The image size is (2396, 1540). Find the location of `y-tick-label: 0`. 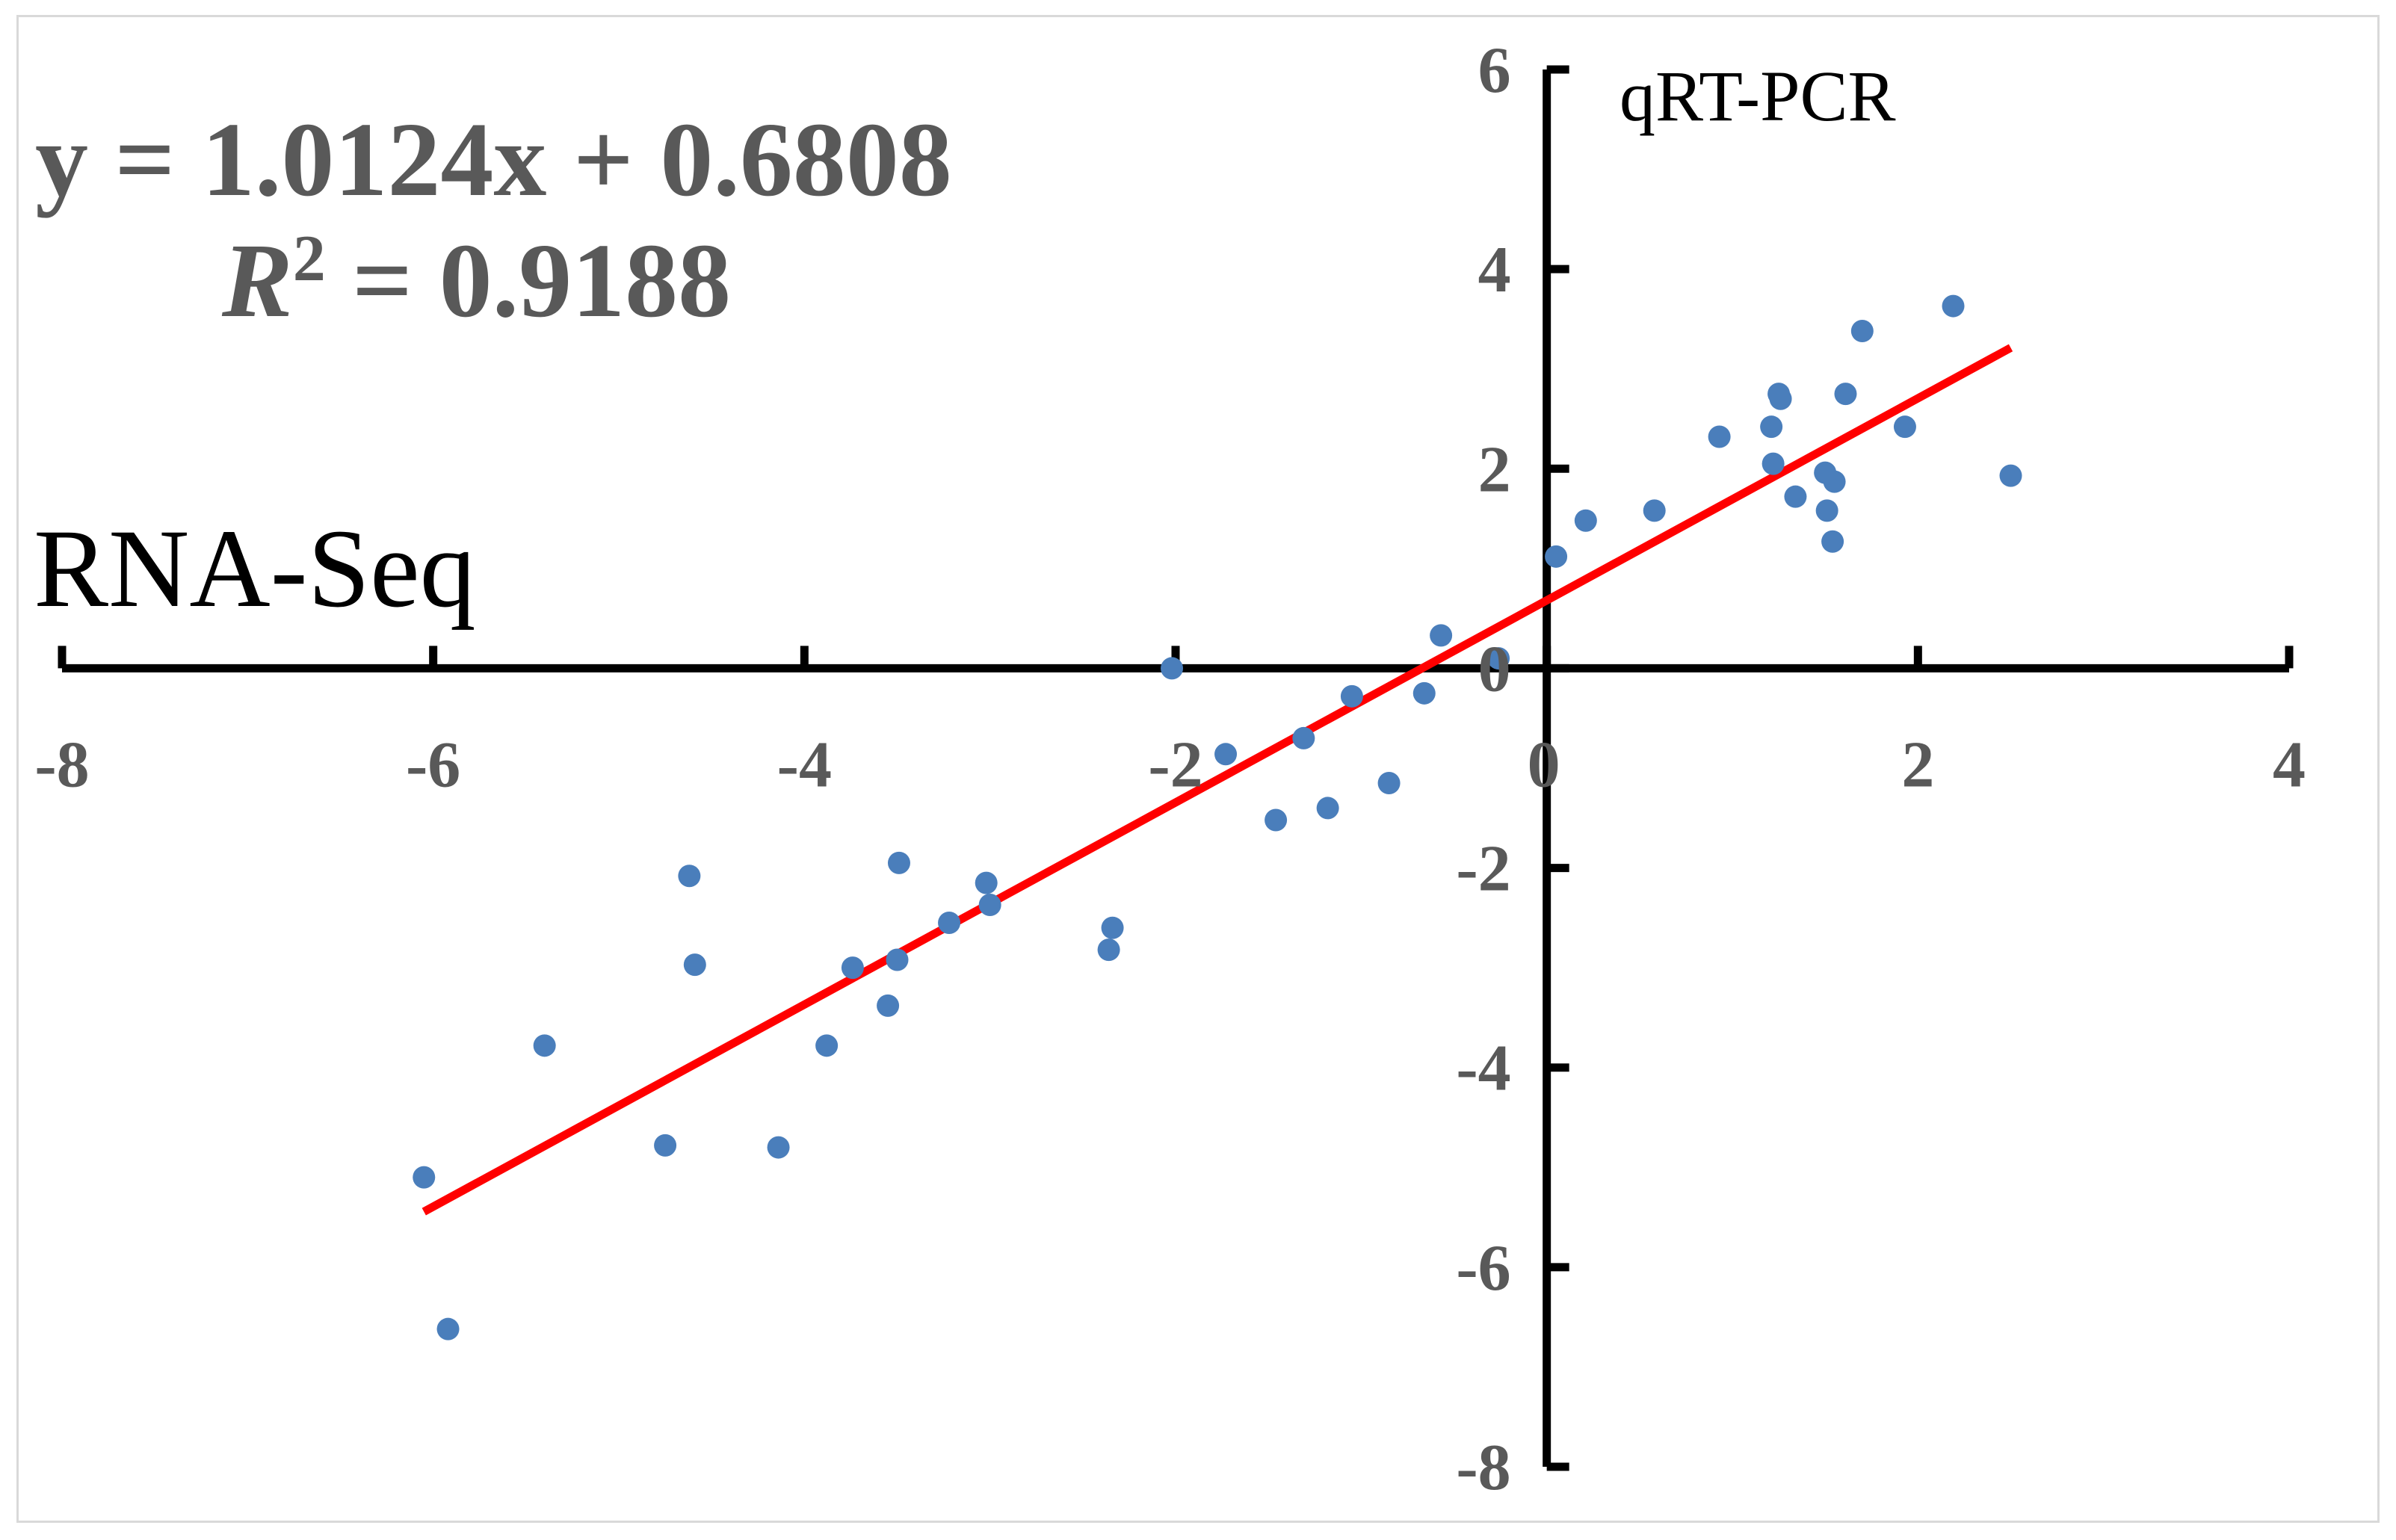

y-tick-label: 0 is located at coordinates (1494, 669).